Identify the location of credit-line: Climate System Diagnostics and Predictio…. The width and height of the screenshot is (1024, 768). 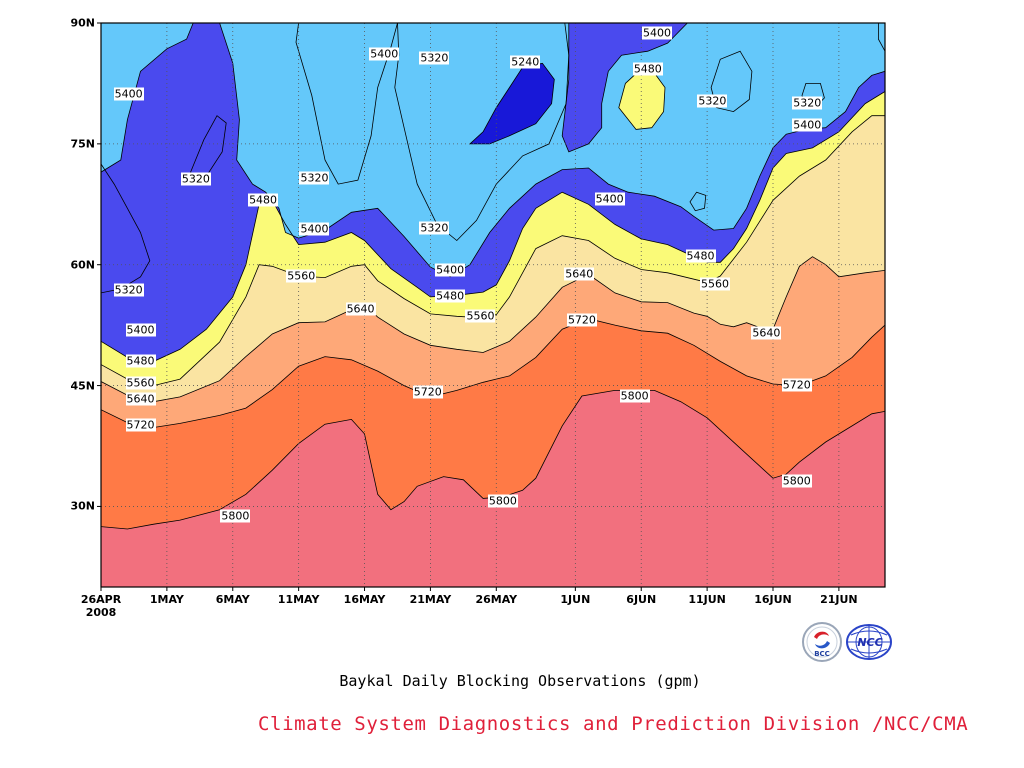
(613, 724).